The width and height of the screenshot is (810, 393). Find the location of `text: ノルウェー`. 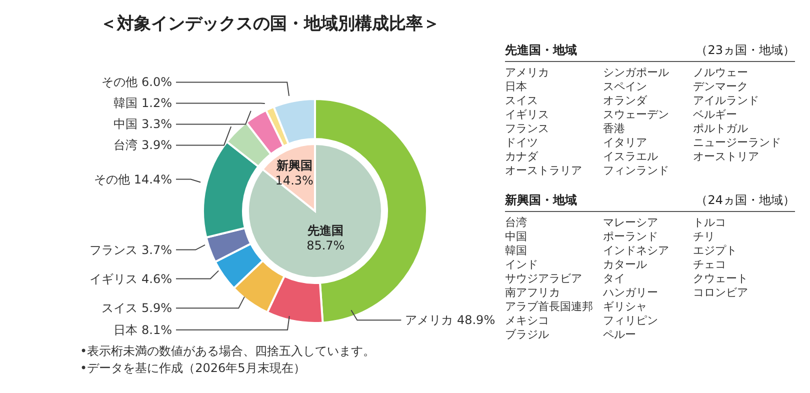

text: ノルウェー is located at coordinates (721, 73).